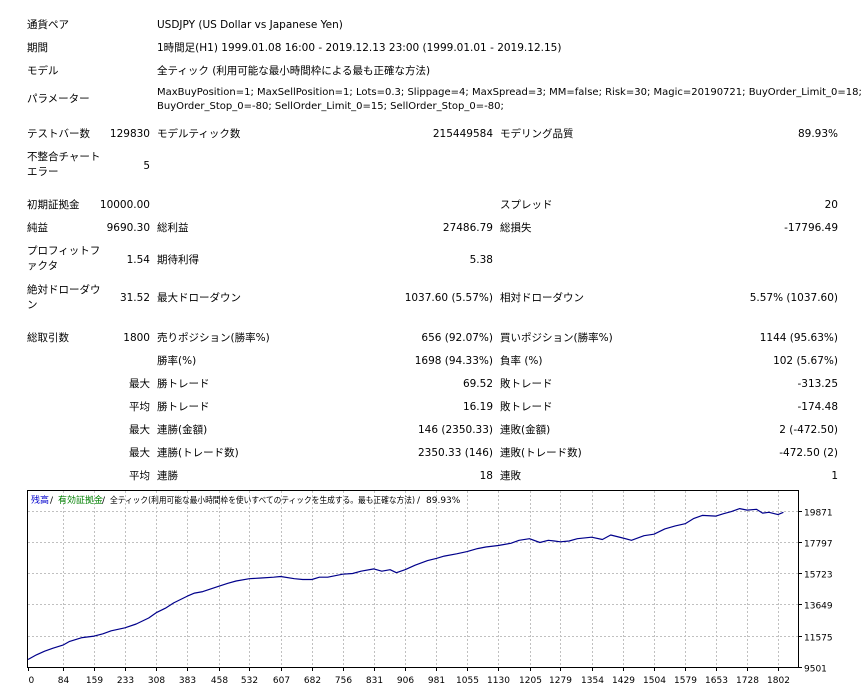 This screenshot has height=693, width=863. I want to click on x-tick-label: 458, so click(219, 681).